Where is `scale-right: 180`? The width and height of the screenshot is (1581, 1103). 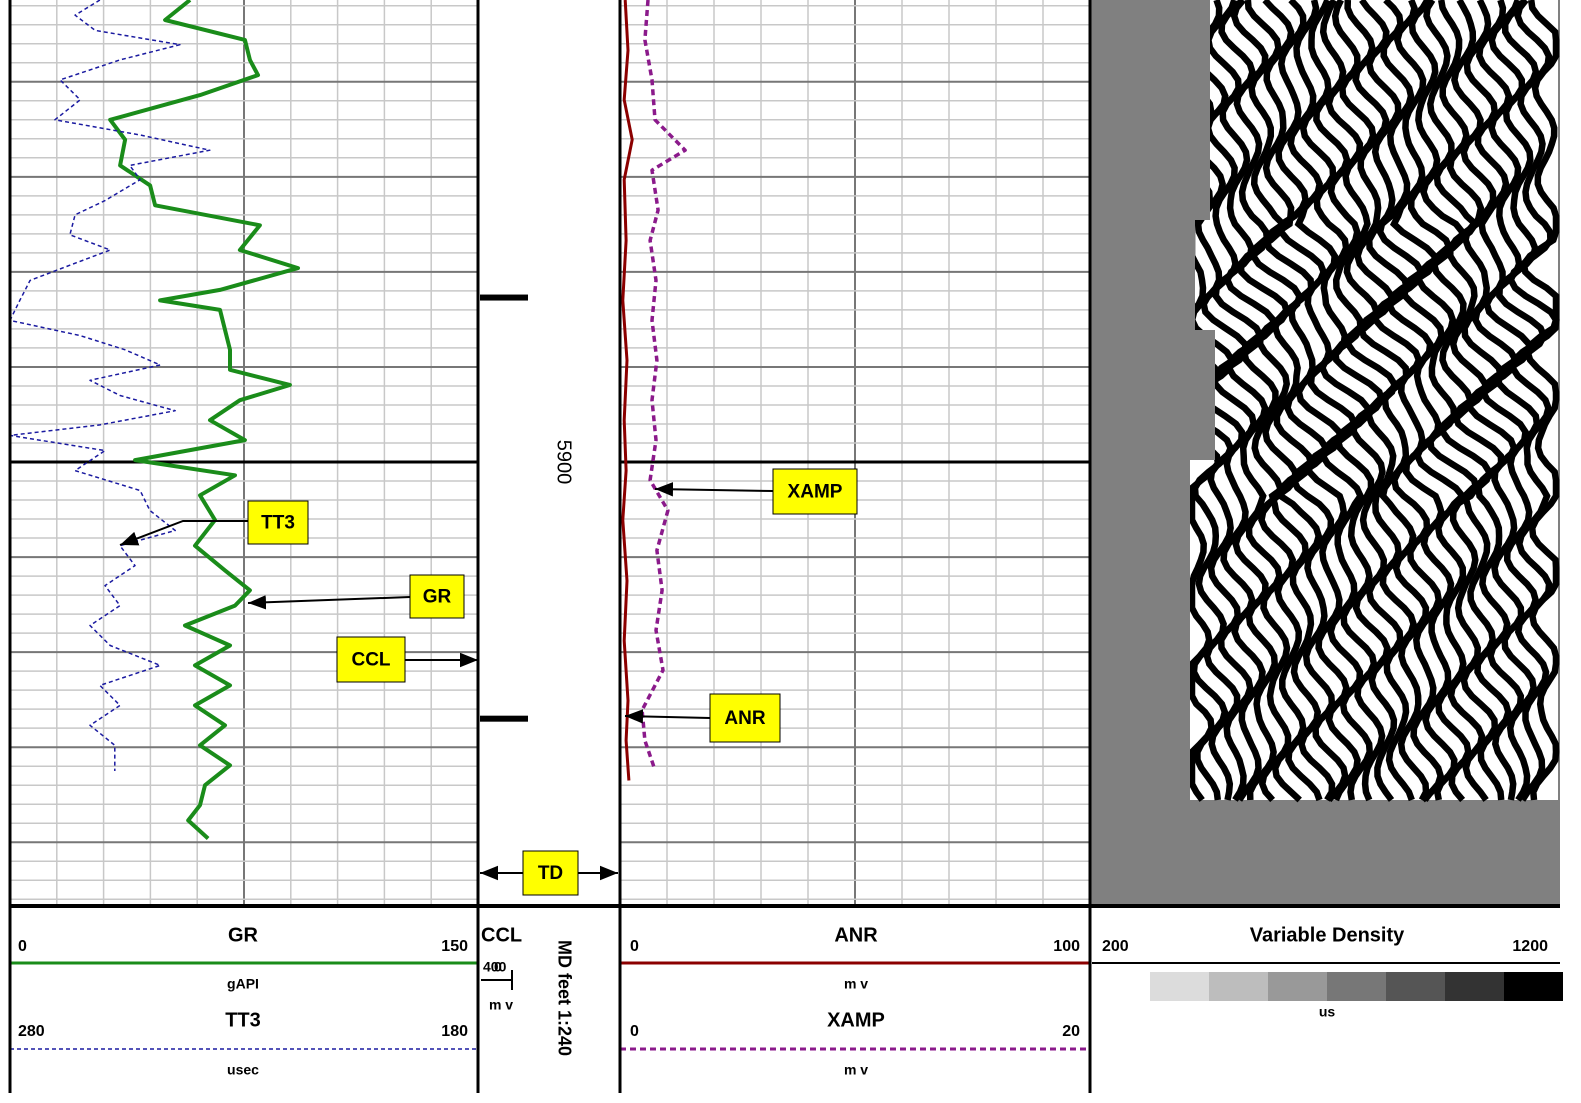
scale-right: 180 is located at coordinates (454, 1031).